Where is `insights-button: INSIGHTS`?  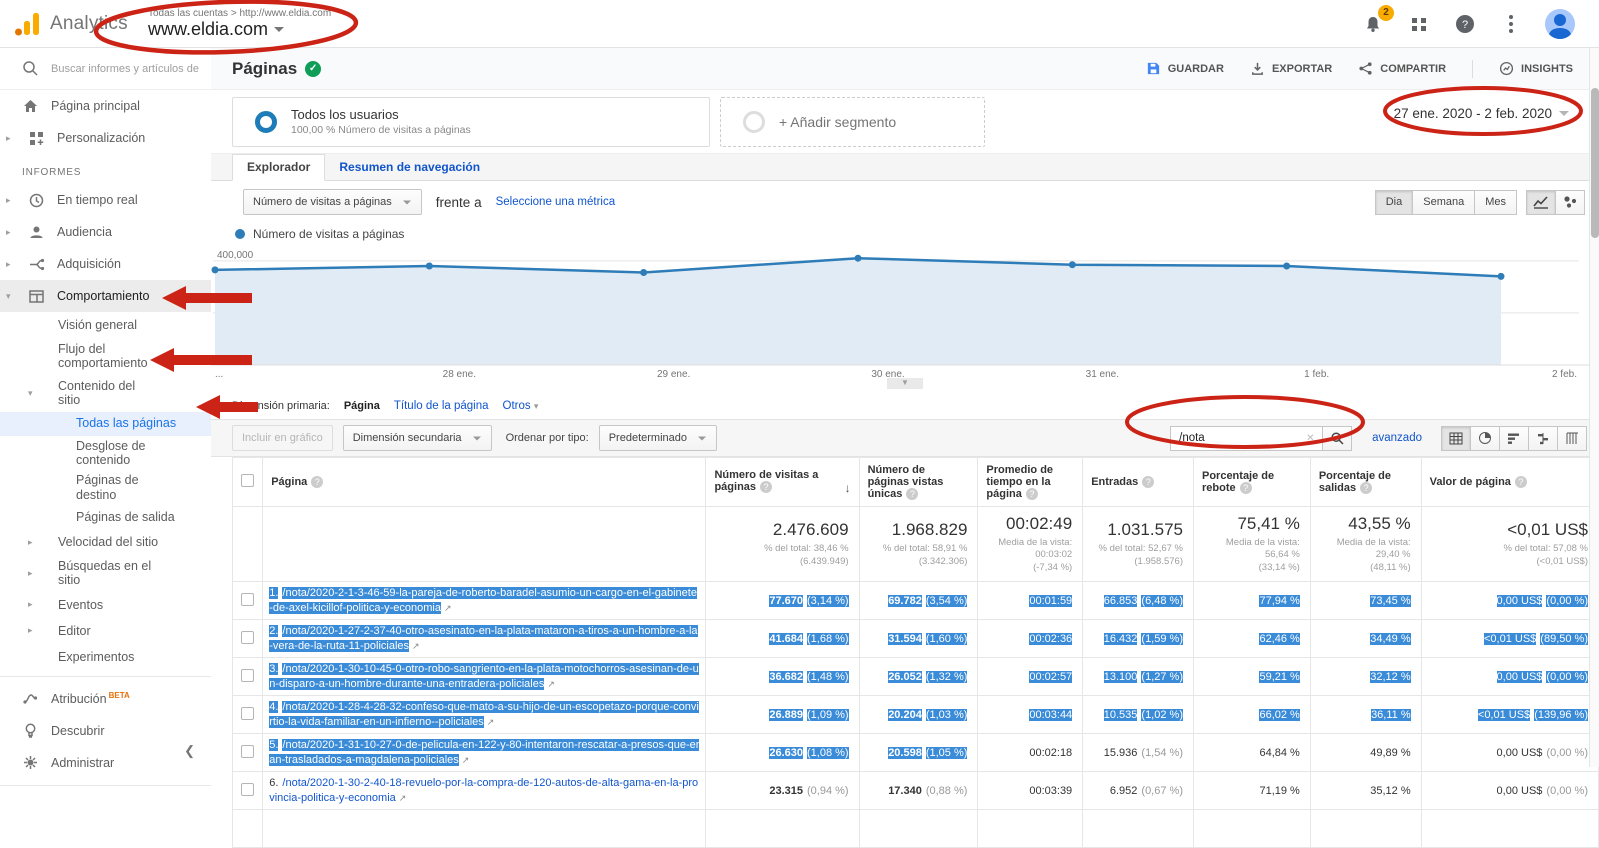 insights-button: INSIGHTS is located at coordinates (1536, 68).